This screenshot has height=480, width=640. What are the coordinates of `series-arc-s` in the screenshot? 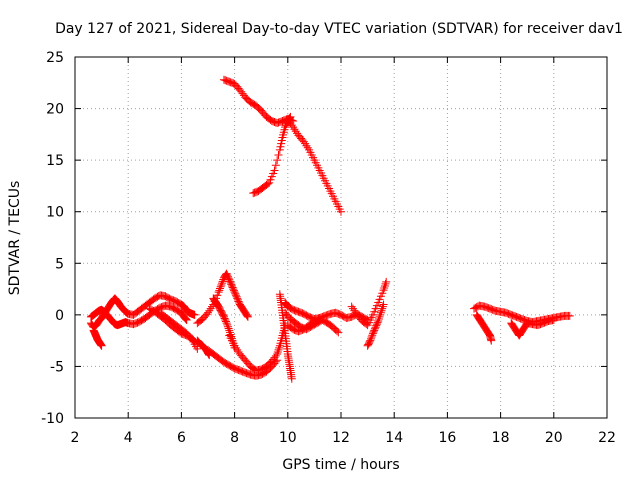 It's located at (314, 165).